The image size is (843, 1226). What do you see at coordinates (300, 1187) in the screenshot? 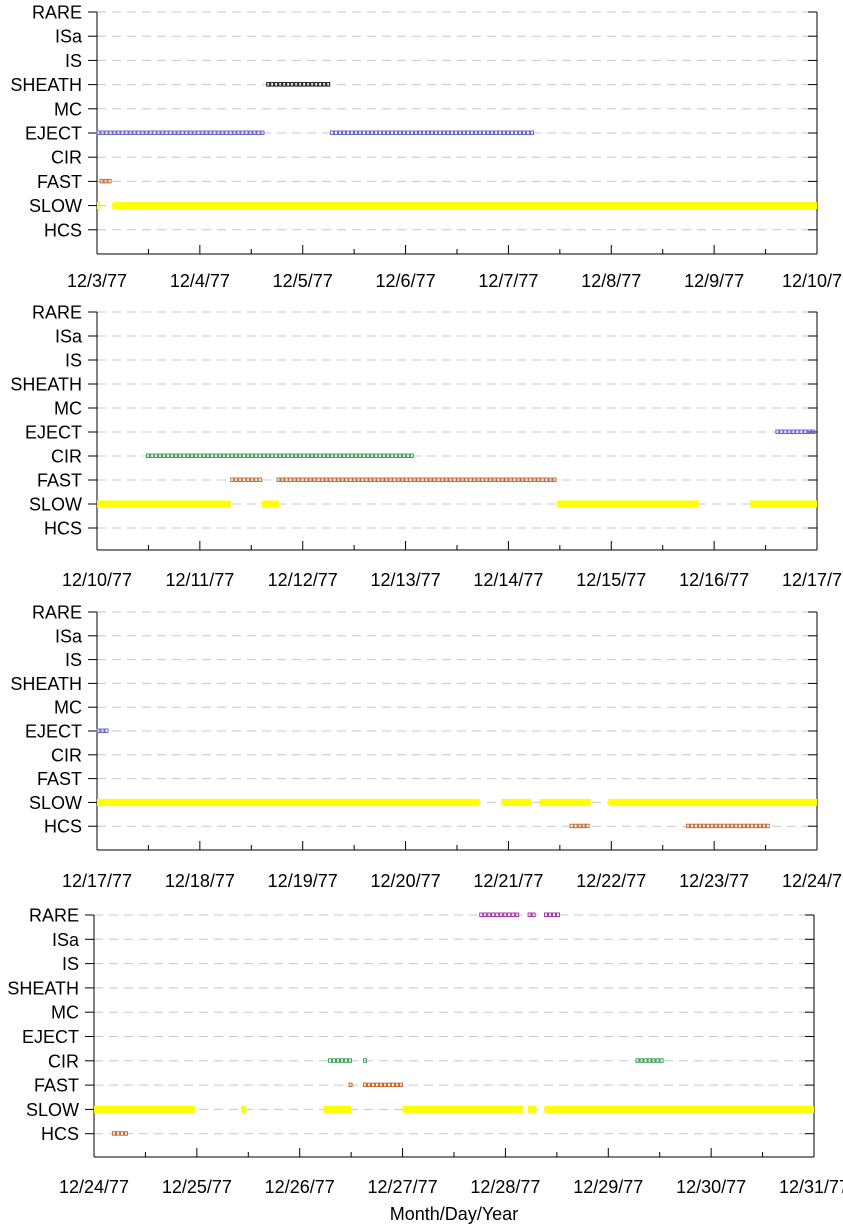
I see `xtick-label: 12/26/77` at bounding box center [300, 1187].